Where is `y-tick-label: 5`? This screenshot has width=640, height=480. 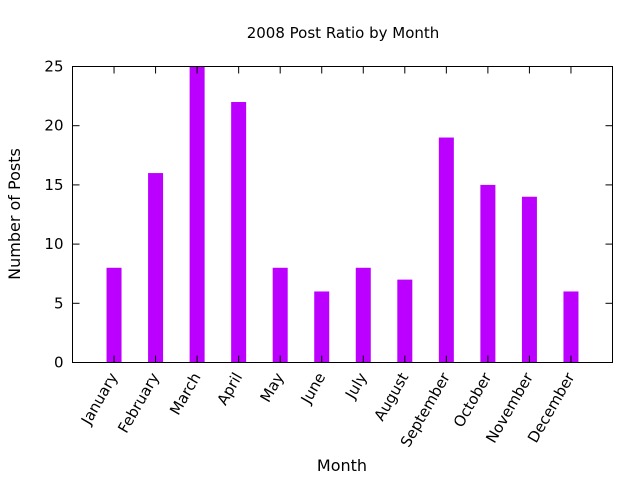
y-tick-label: 5 is located at coordinates (59, 303).